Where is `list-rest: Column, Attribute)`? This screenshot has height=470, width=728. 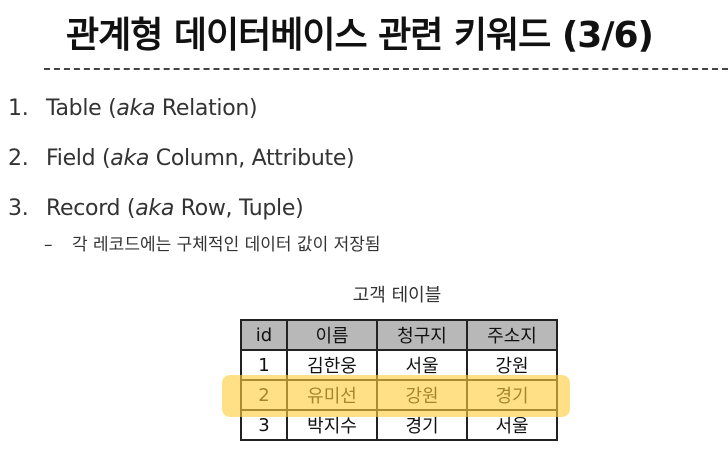 list-rest: Column, Attribute) is located at coordinates (252, 158).